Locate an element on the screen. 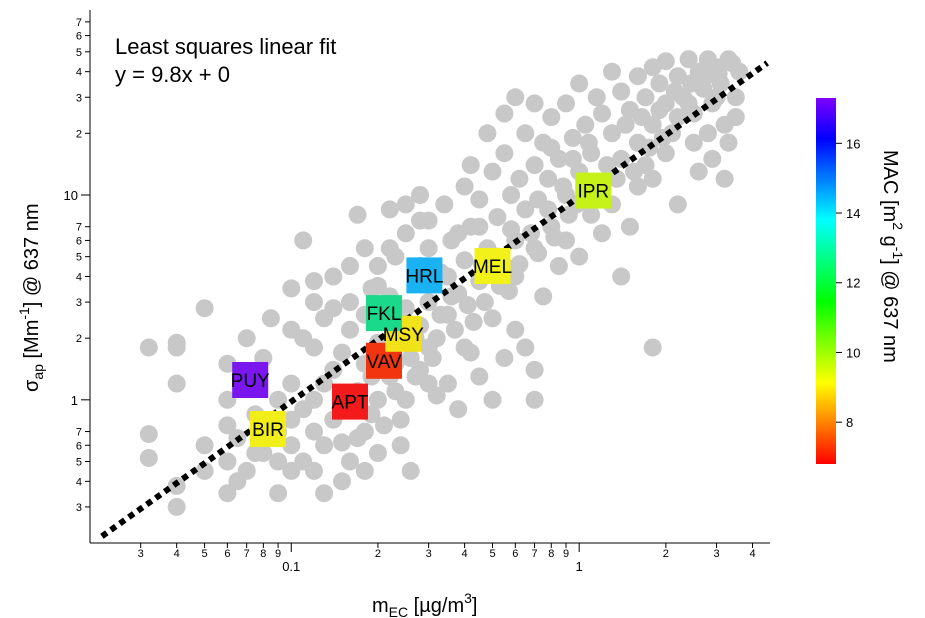  site-label-puy: PUY is located at coordinates (250, 381).